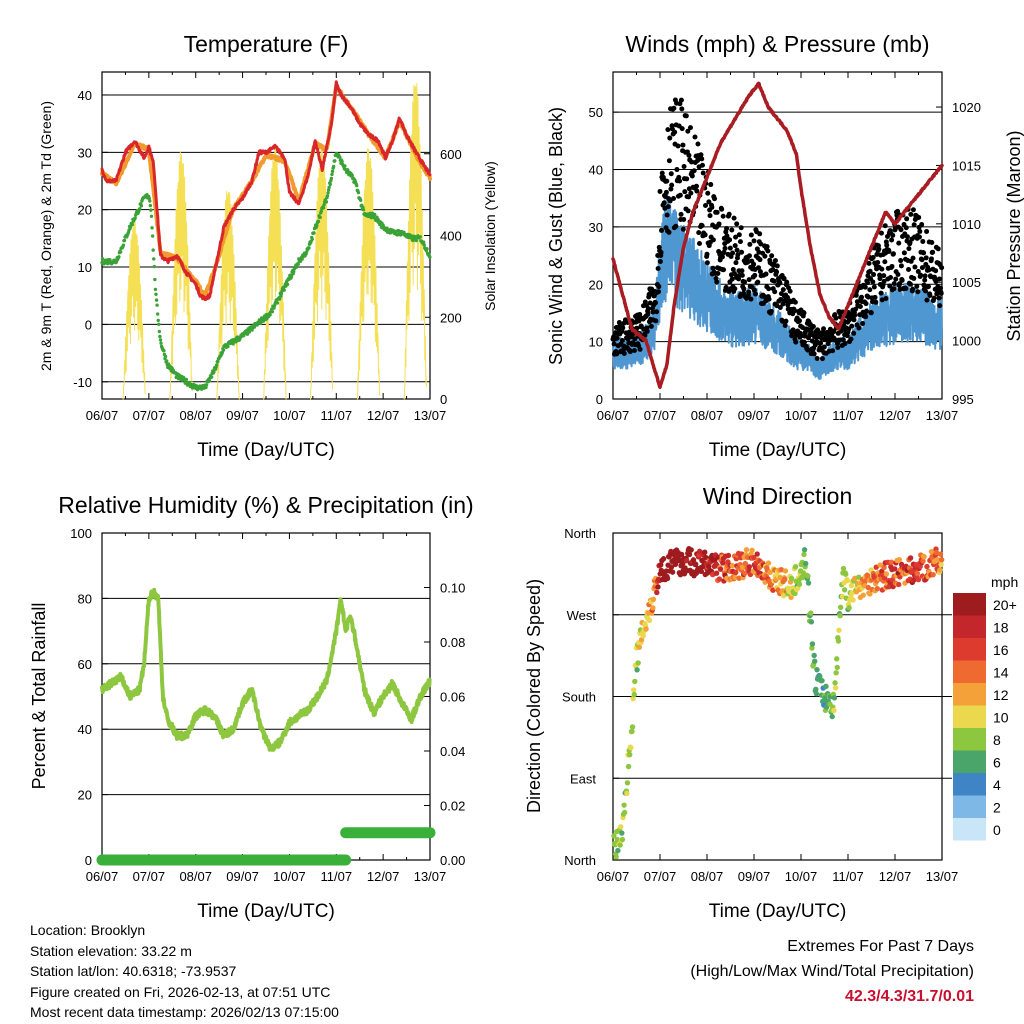 Image resolution: width=1024 pixels, height=1024 pixels. What do you see at coordinates (707, 876) in the screenshot?
I see `x-tick-label: 08/07` at bounding box center [707, 876].